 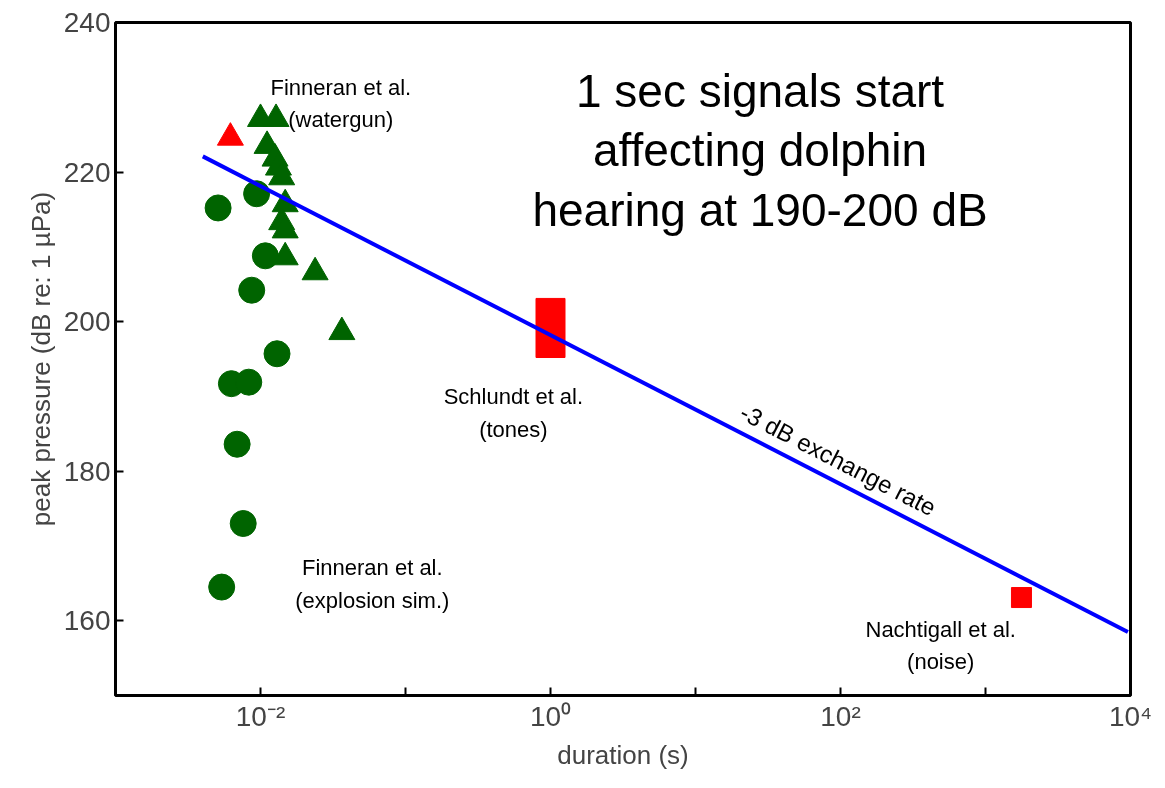 I want to click on annotation: Nachtigall et al. (noise), so click(x=940, y=645).